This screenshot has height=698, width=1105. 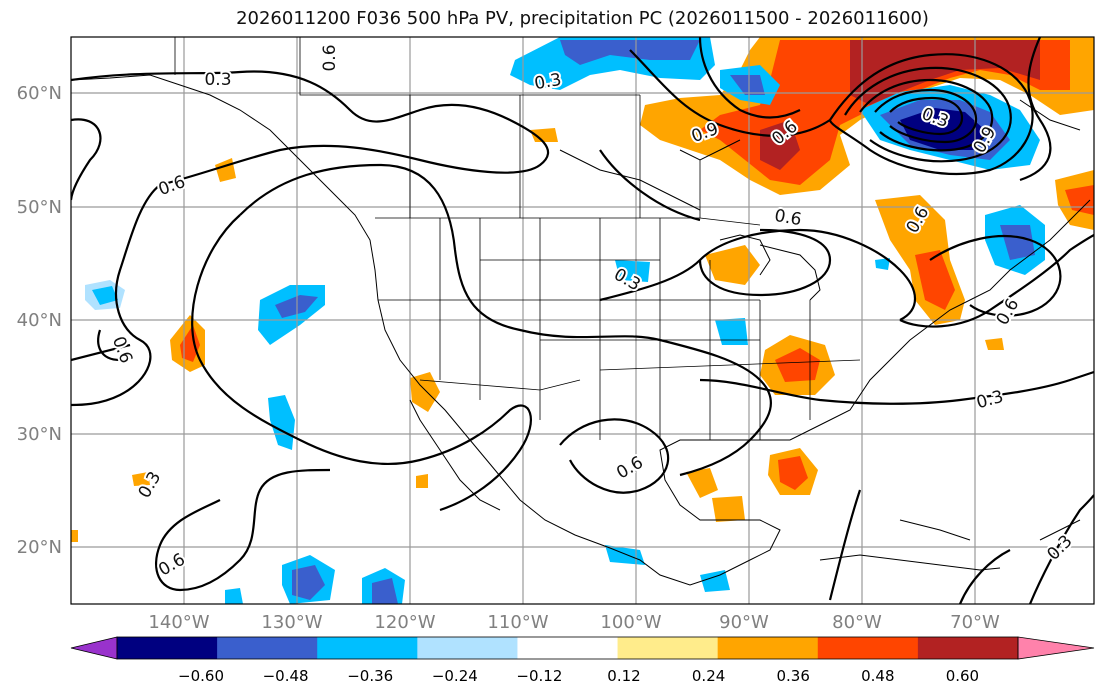 What do you see at coordinates (975, 622) in the screenshot?
I see `lon-label: 70°W` at bounding box center [975, 622].